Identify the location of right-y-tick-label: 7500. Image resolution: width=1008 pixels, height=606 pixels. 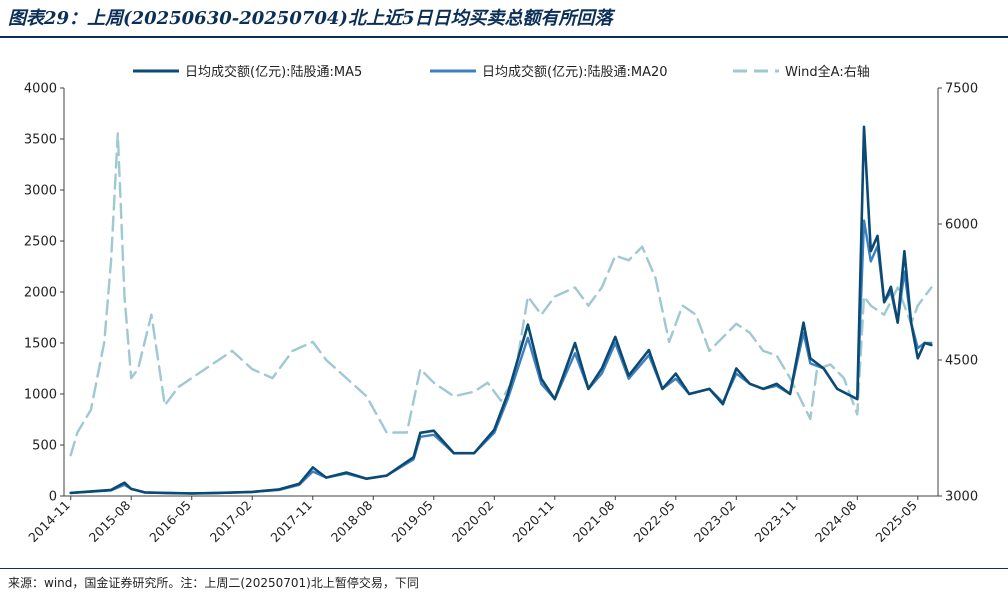
(961, 89).